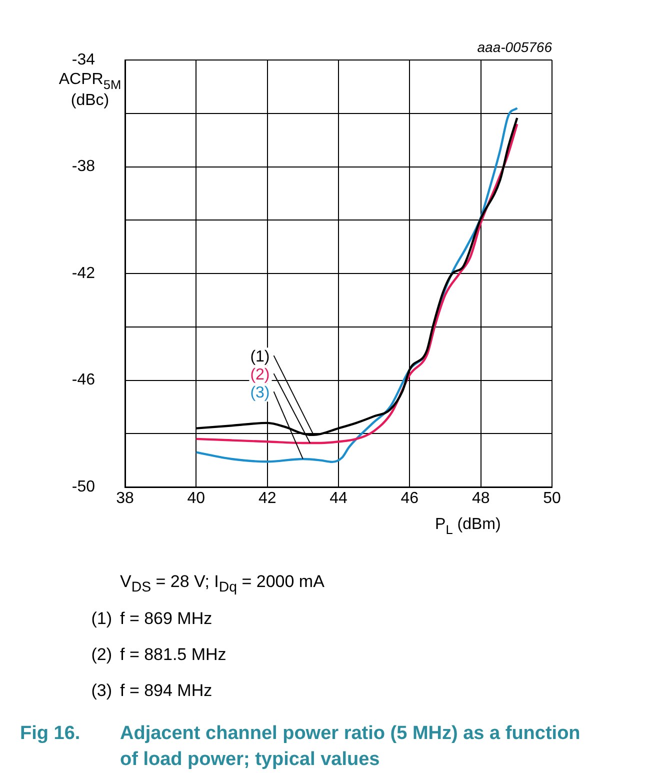 This screenshot has width=670, height=773. Describe the element at coordinates (267, 499) in the screenshot. I see `x-tick-label: 42` at that location.